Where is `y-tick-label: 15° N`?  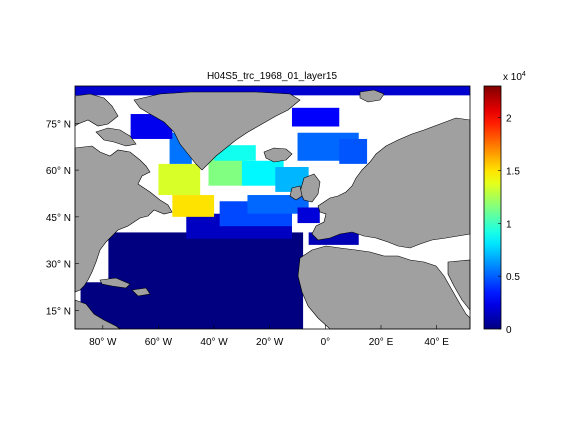 y-tick-label: 15° N is located at coordinates (58, 311).